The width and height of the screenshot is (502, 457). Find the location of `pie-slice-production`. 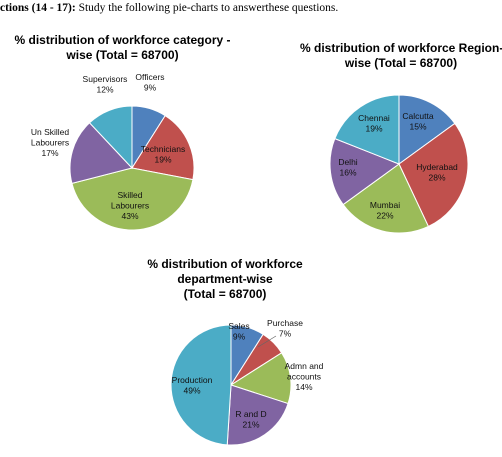

pie-slice-production is located at coordinates (201, 385).